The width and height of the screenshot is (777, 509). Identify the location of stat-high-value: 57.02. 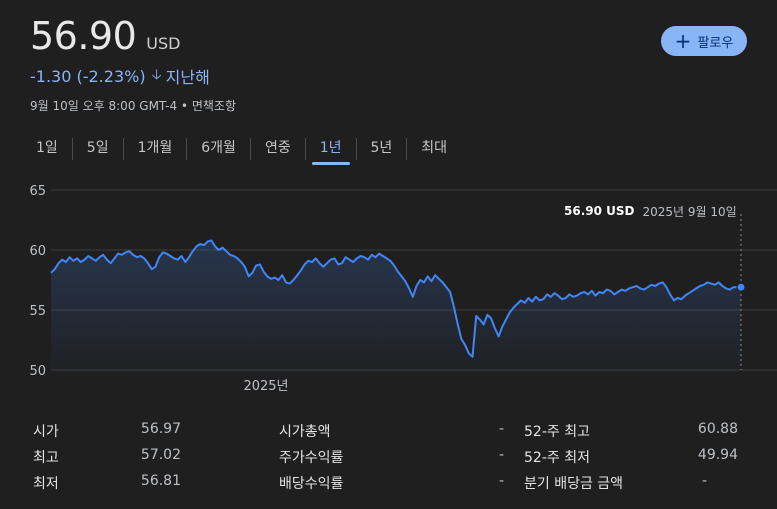
(160, 455).